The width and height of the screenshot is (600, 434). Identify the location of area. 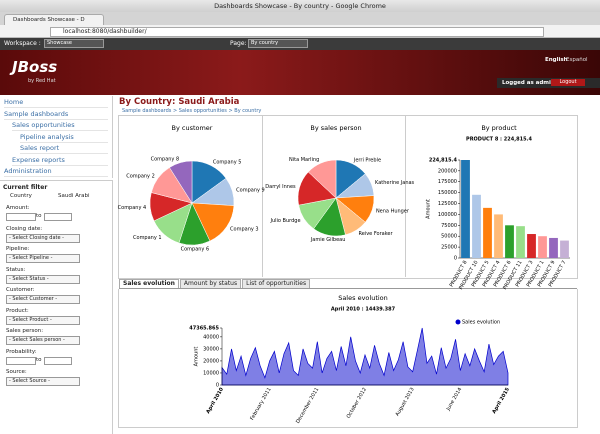
(365, 356).